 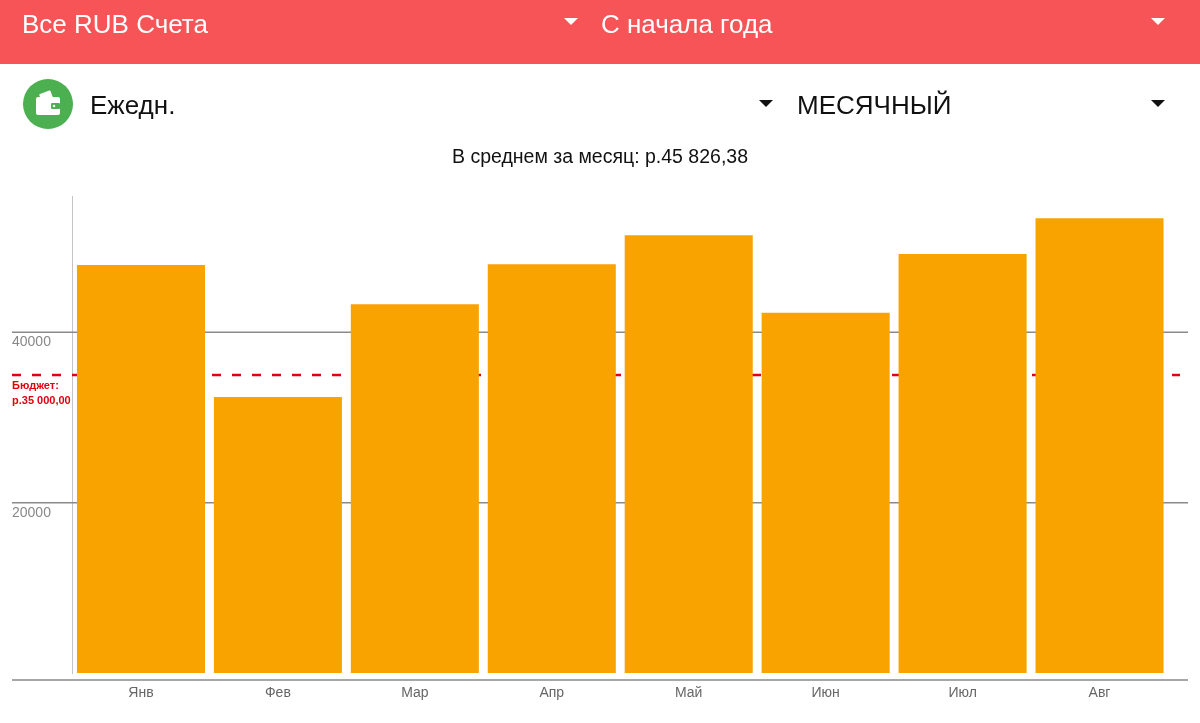 What do you see at coordinates (277, 692) in the screenshot?
I see `x-tick-label: Фев` at bounding box center [277, 692].